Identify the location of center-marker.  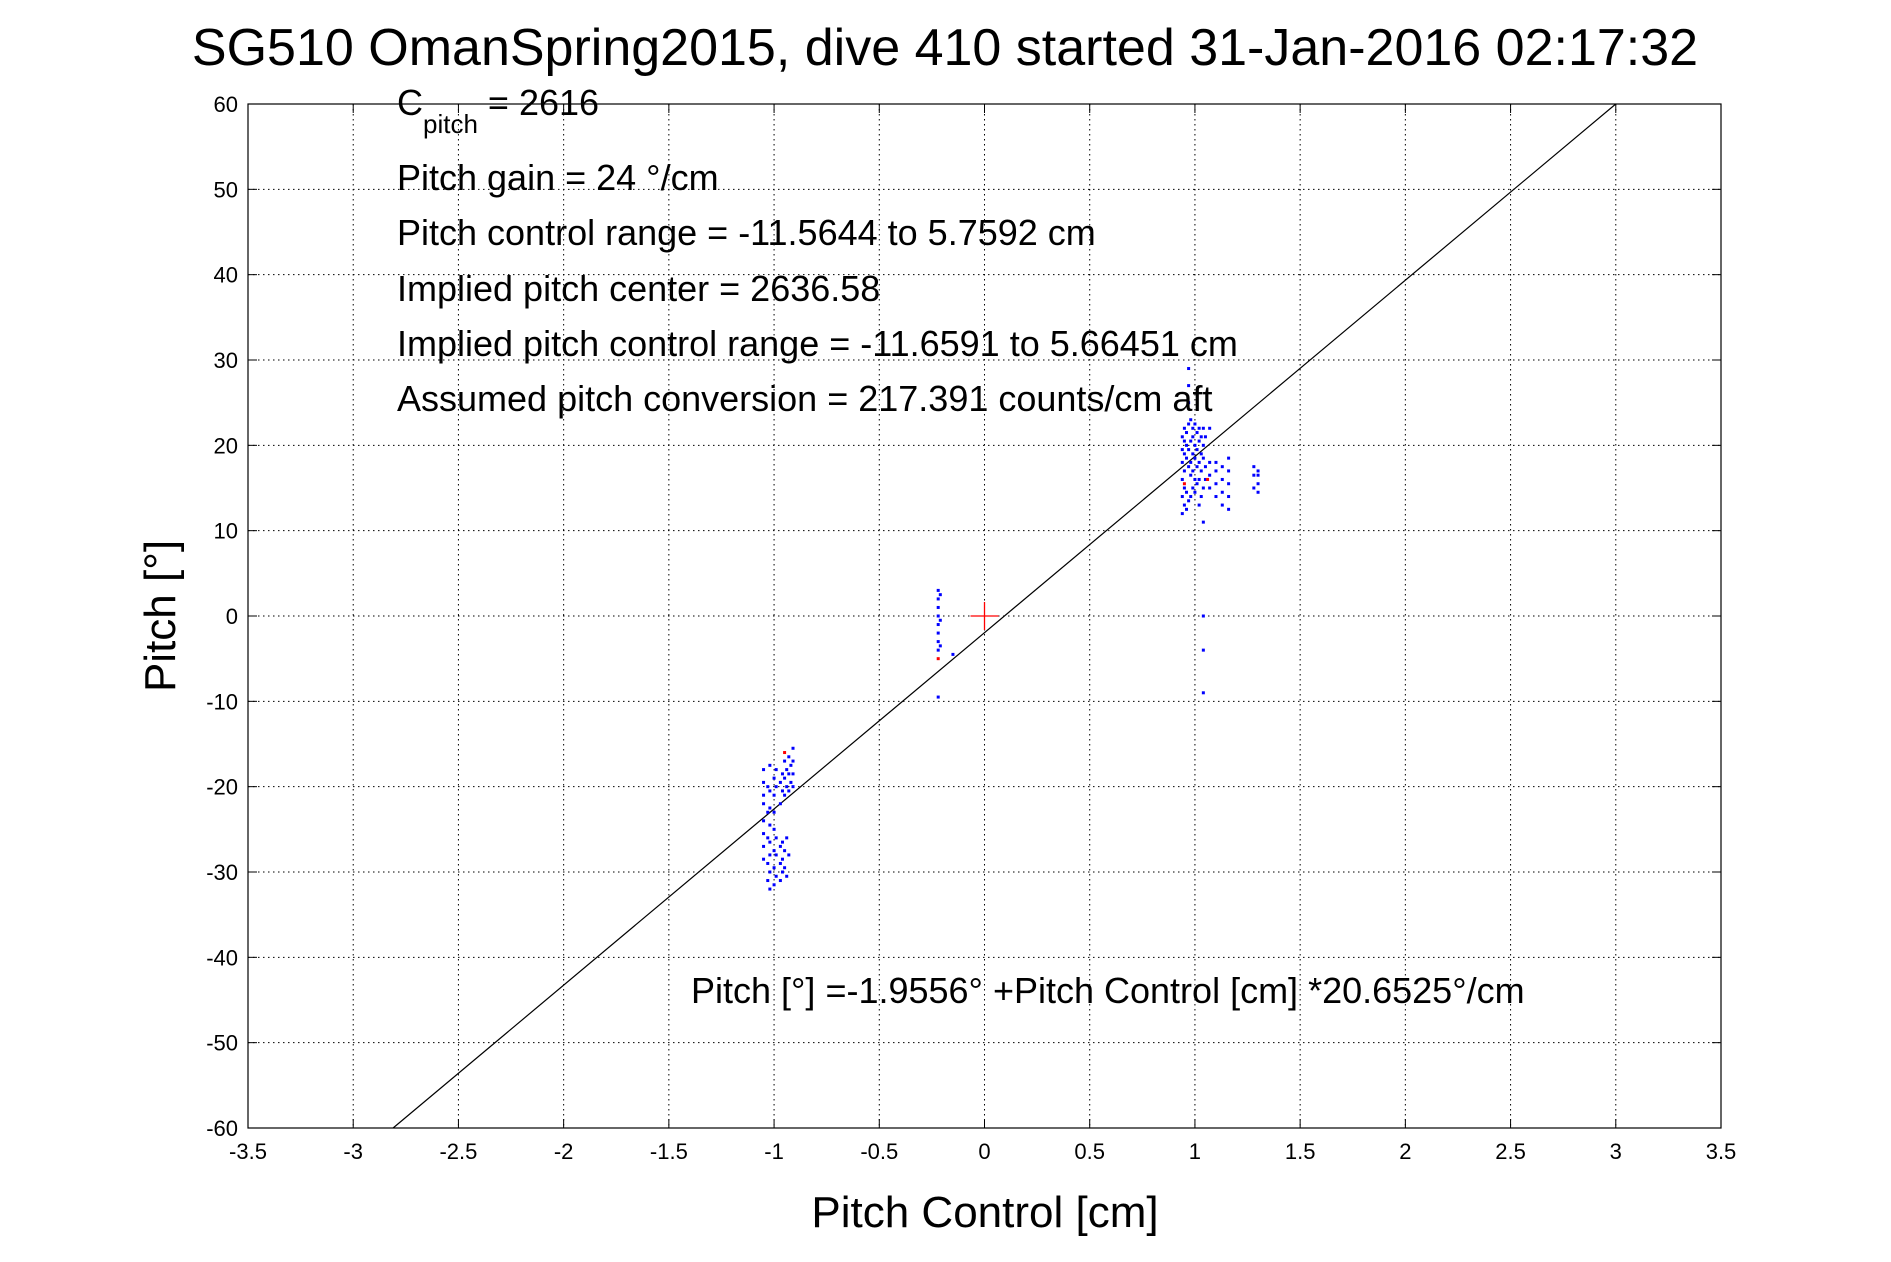
(984, 616).